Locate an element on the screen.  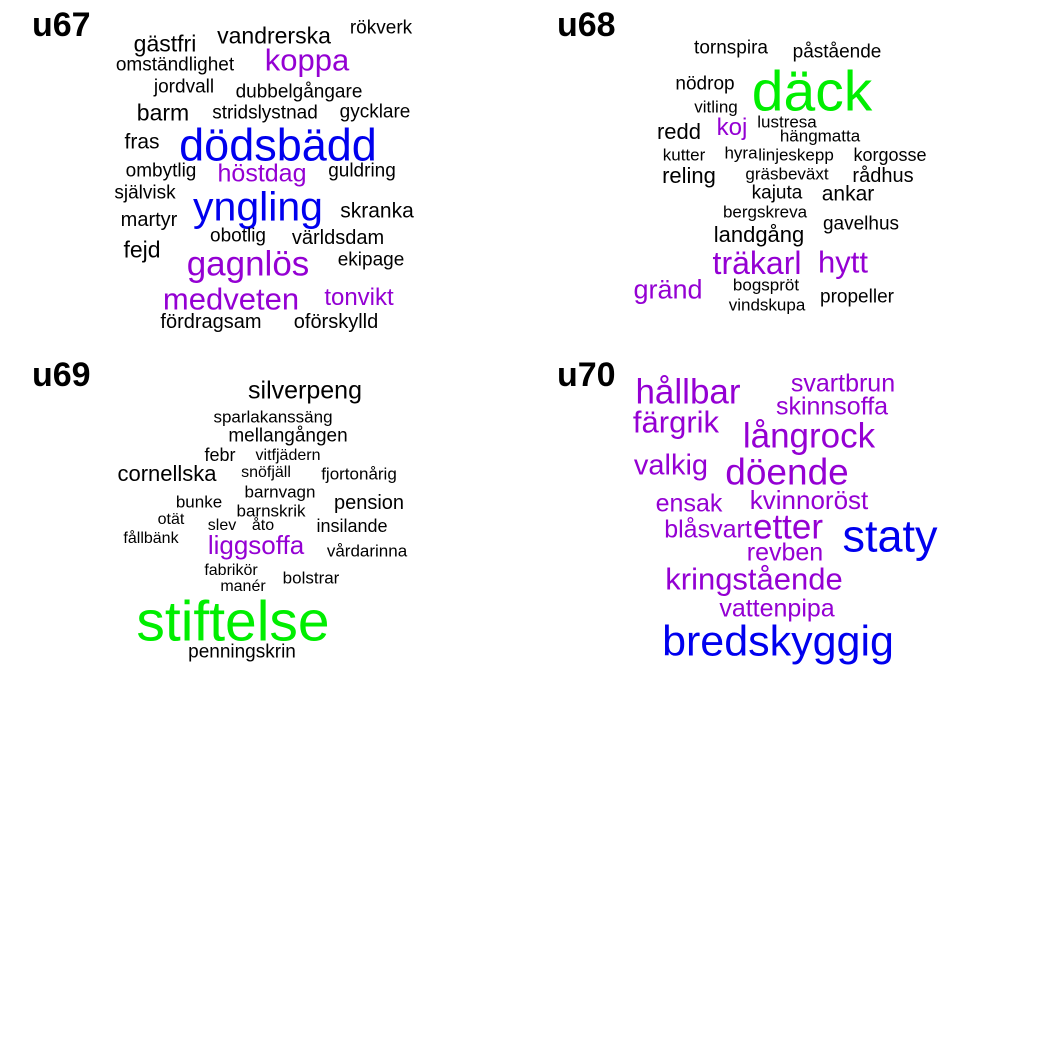
cloud-word: gräsbeväxt is located at coordinates (787, 174).